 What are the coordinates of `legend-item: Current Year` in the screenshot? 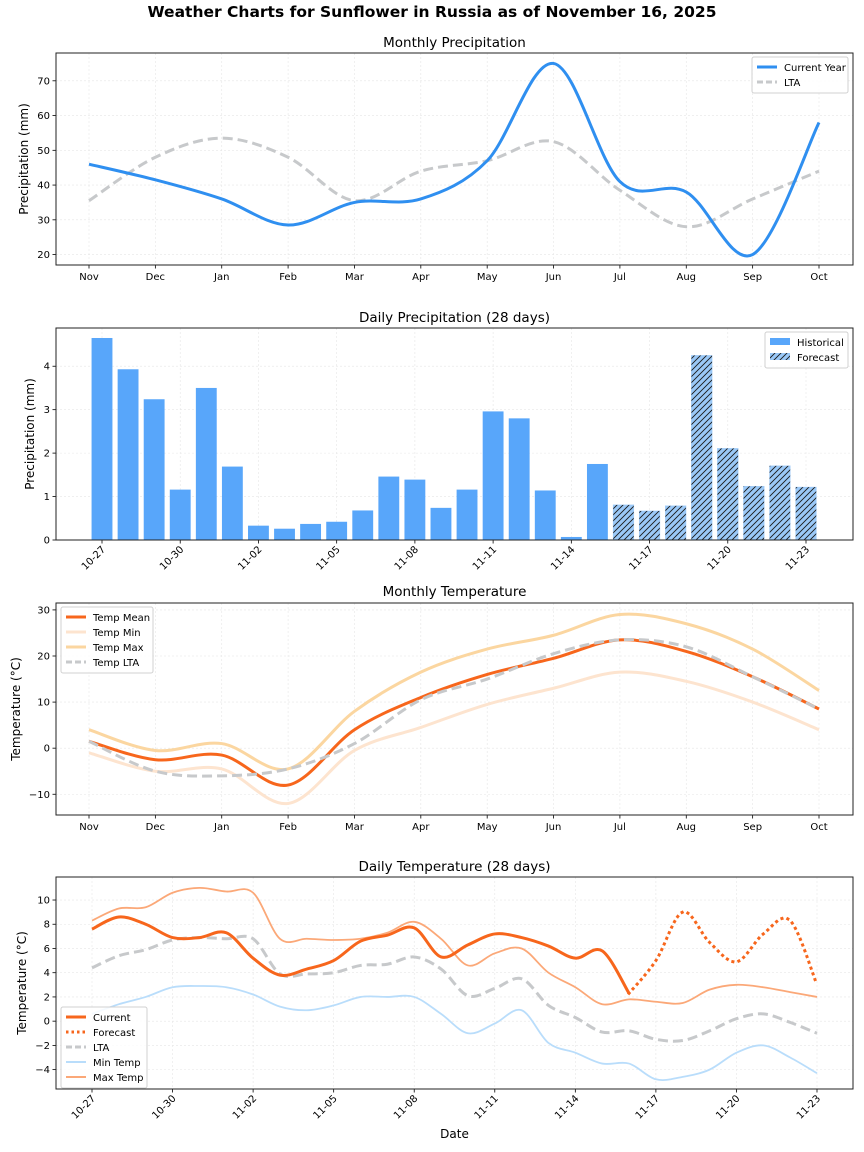 It's located at (802, 68).